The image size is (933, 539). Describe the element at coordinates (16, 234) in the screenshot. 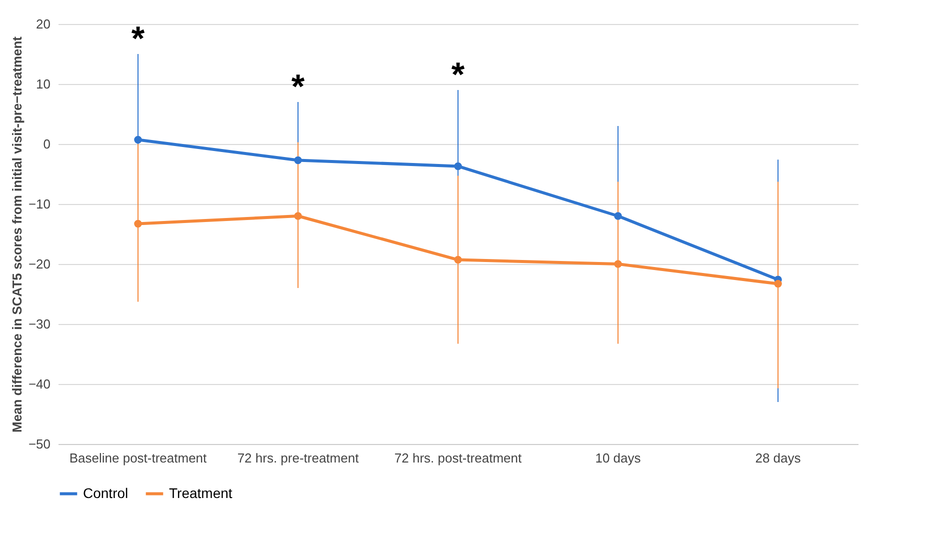

I see `y-axis-title: Mean difference in SCAT5 scores from initial visit-pre−treatment` at that location.